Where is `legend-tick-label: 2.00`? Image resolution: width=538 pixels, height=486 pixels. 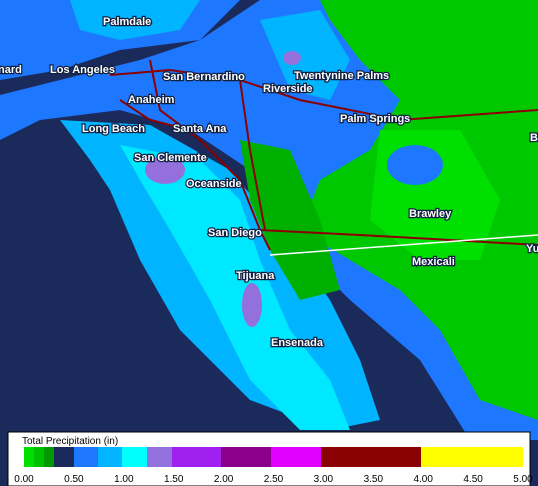 legend-tick-label: 2.00 is located at coordinates (224, 479).